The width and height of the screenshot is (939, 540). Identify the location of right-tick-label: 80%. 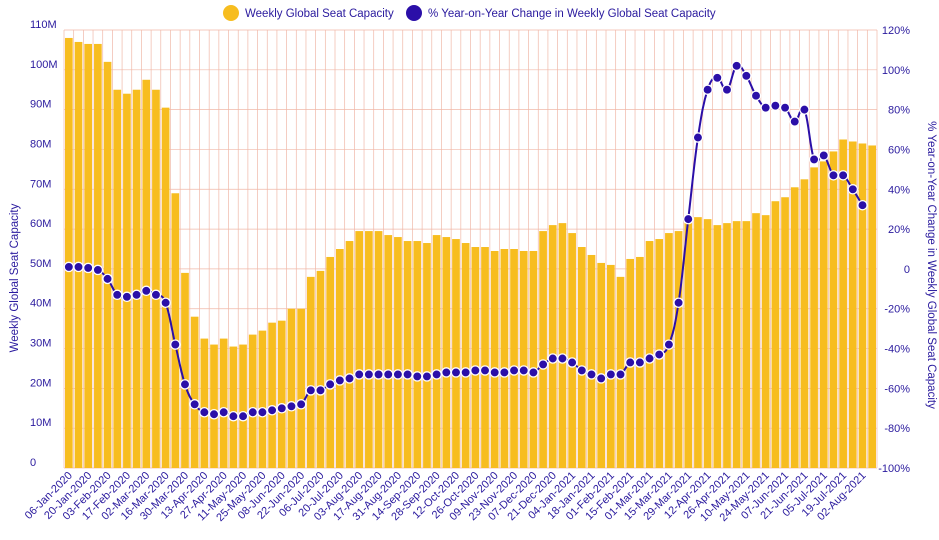
(899, 111).